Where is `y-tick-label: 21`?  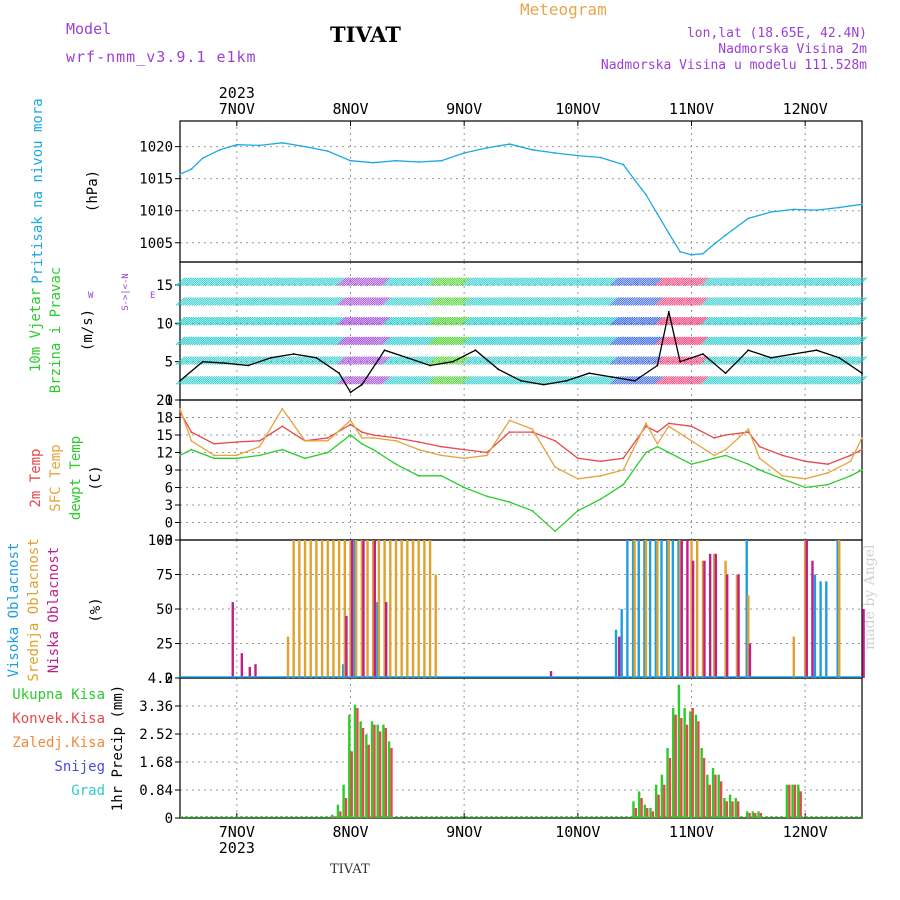 y-tick-label: 21 is located at coordinates (164, 401).